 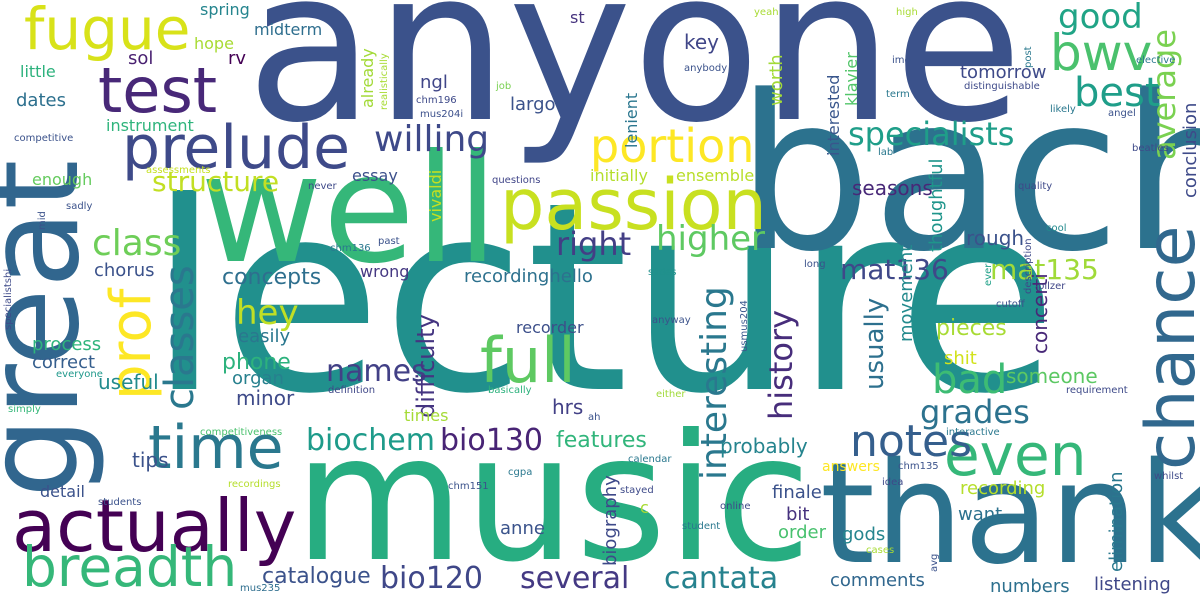 I want to click on word-imo: imo, so click(x=901, y=60).